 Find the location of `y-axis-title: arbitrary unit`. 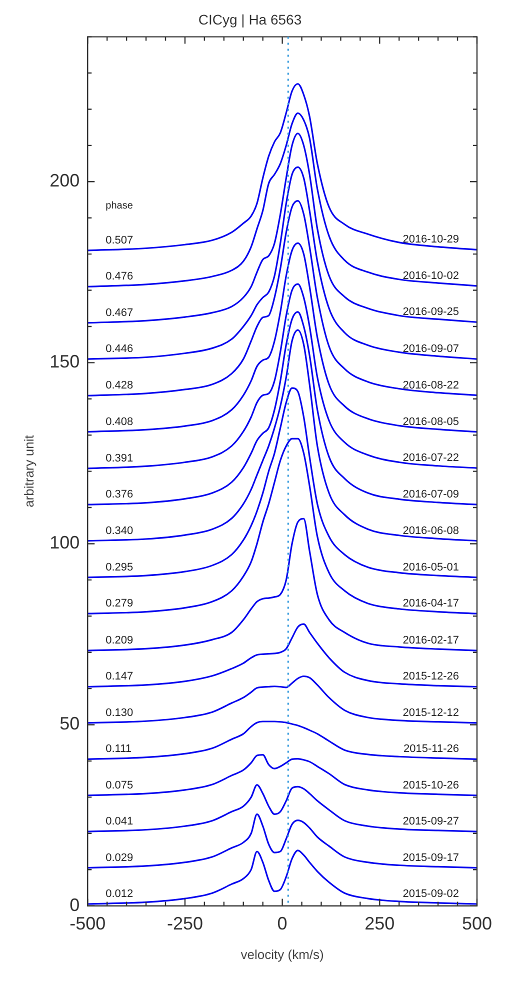

y-axis-title: arbitrary unit is located at coordinates (28, 471).